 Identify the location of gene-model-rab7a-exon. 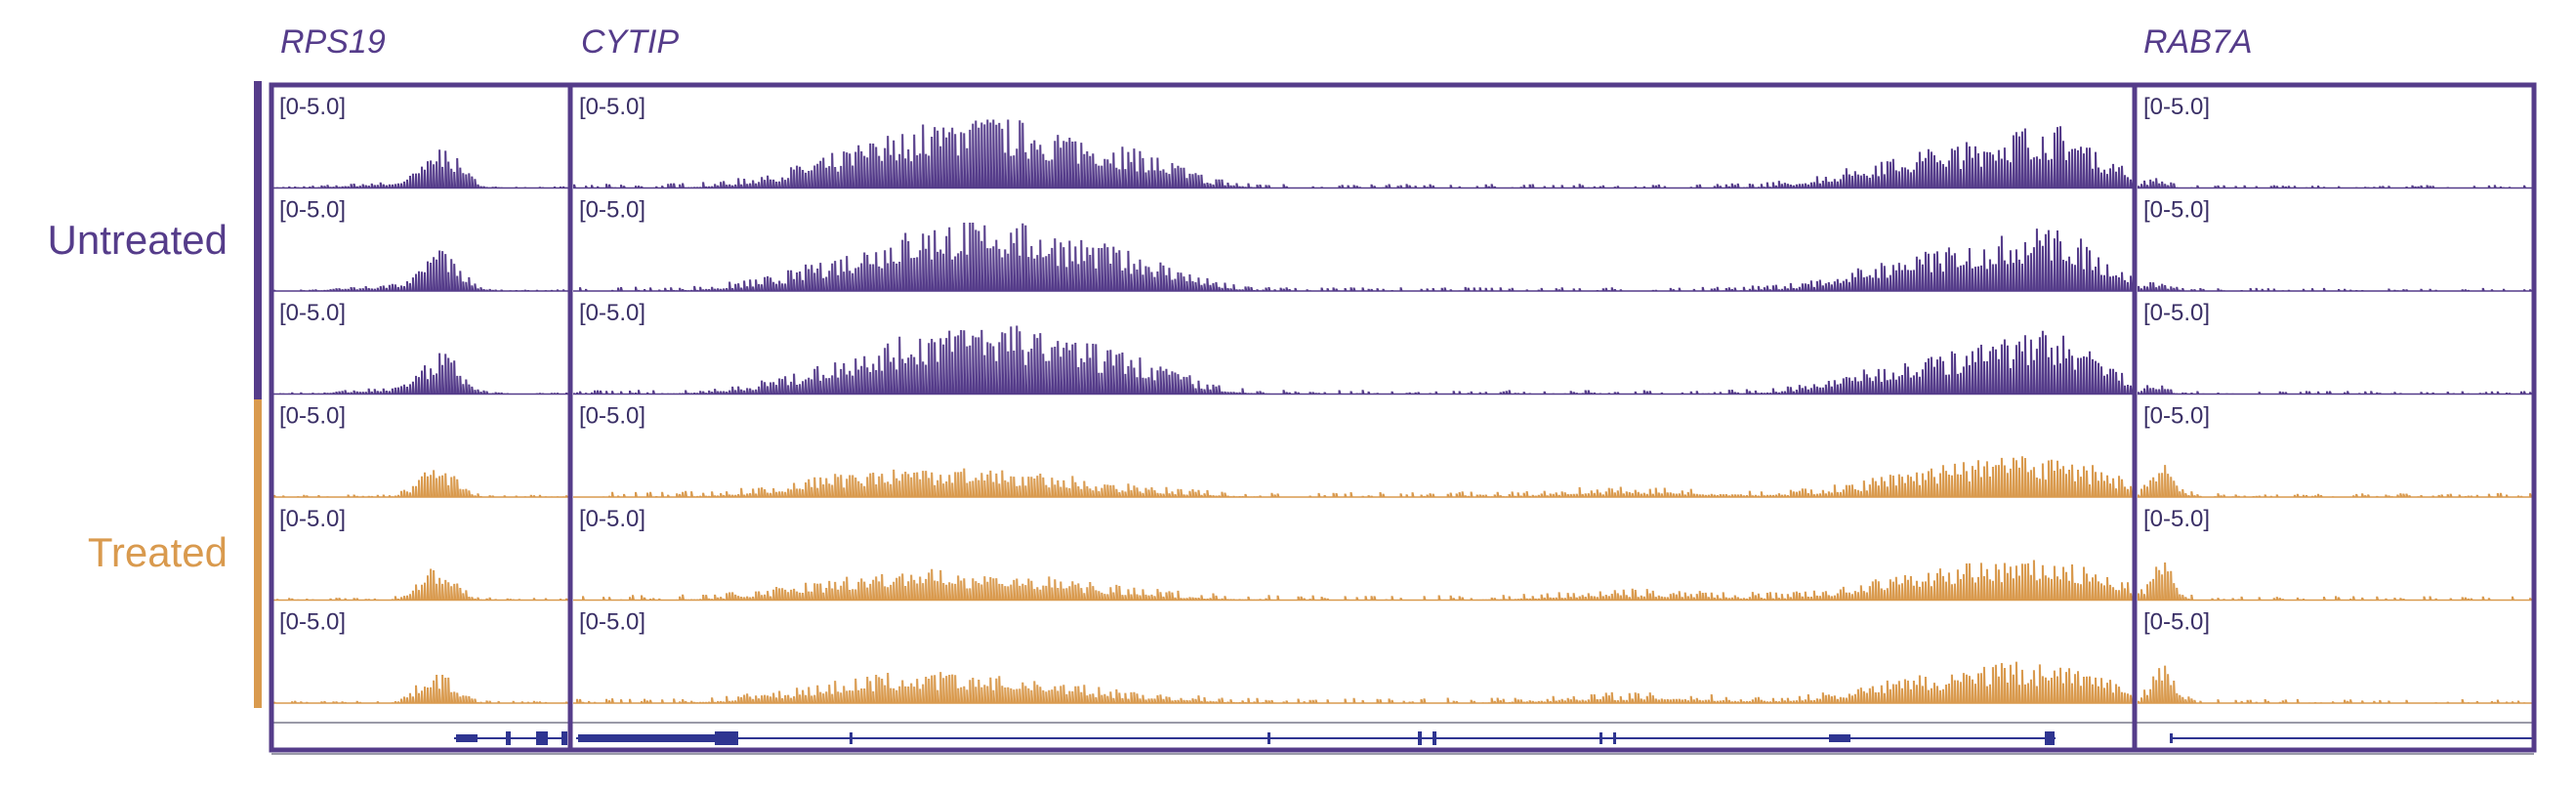
(2171, 738).